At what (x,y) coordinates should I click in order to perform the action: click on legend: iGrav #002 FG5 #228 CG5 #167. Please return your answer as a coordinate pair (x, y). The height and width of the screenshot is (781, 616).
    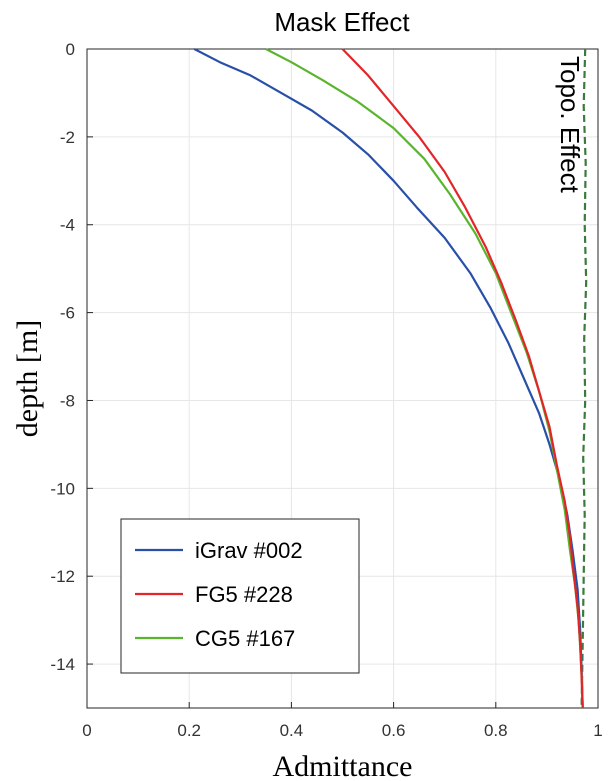
    Looking at the image, I should click on (240, 596).